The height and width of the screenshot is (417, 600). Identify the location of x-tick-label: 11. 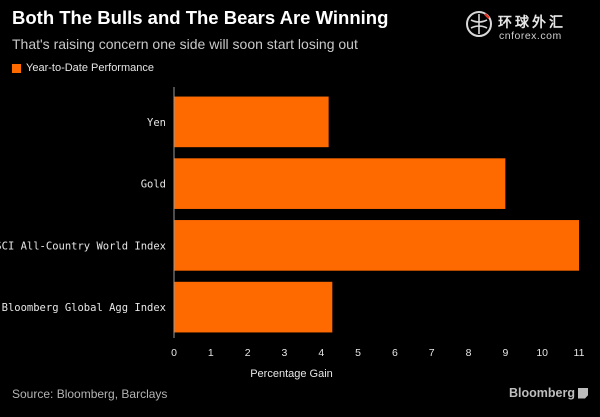
(579, 353).